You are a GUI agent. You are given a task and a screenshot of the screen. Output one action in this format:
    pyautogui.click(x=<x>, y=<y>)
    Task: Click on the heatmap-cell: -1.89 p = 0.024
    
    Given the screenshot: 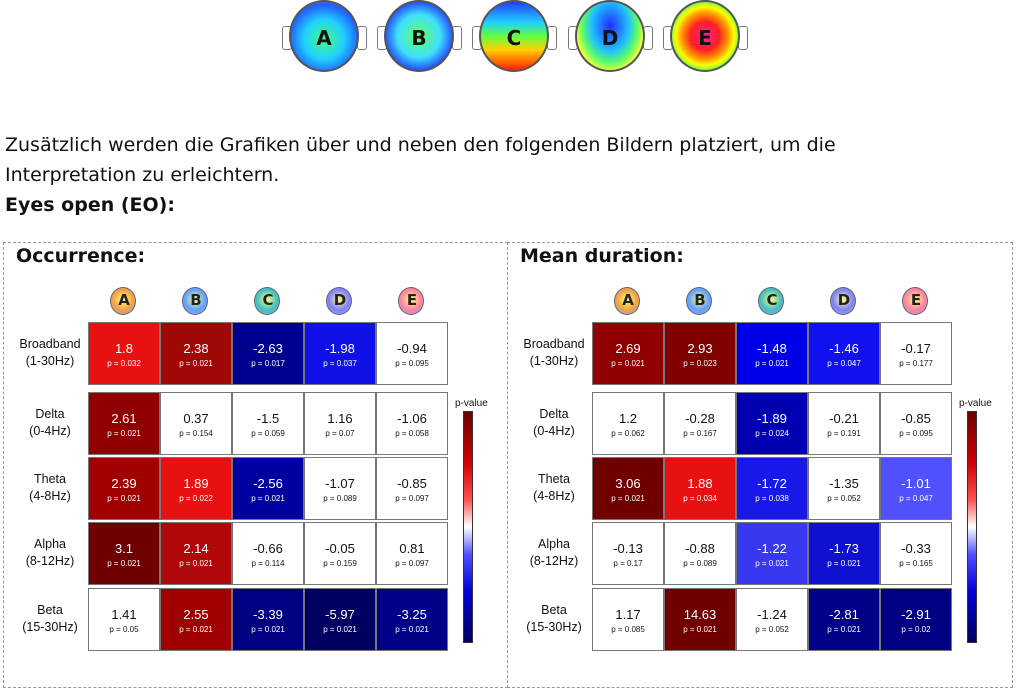 What is the action you would take?
    pyautogui.click(x=772, y=423)
    